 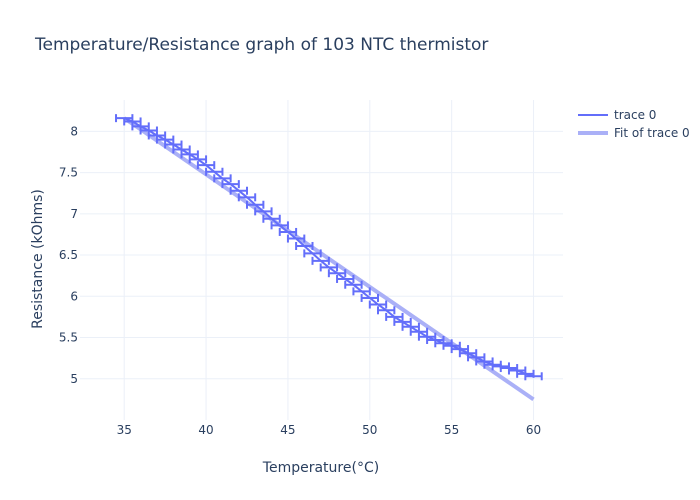 I want to click on x-tick-label: 40, so click(x=205, y=430).